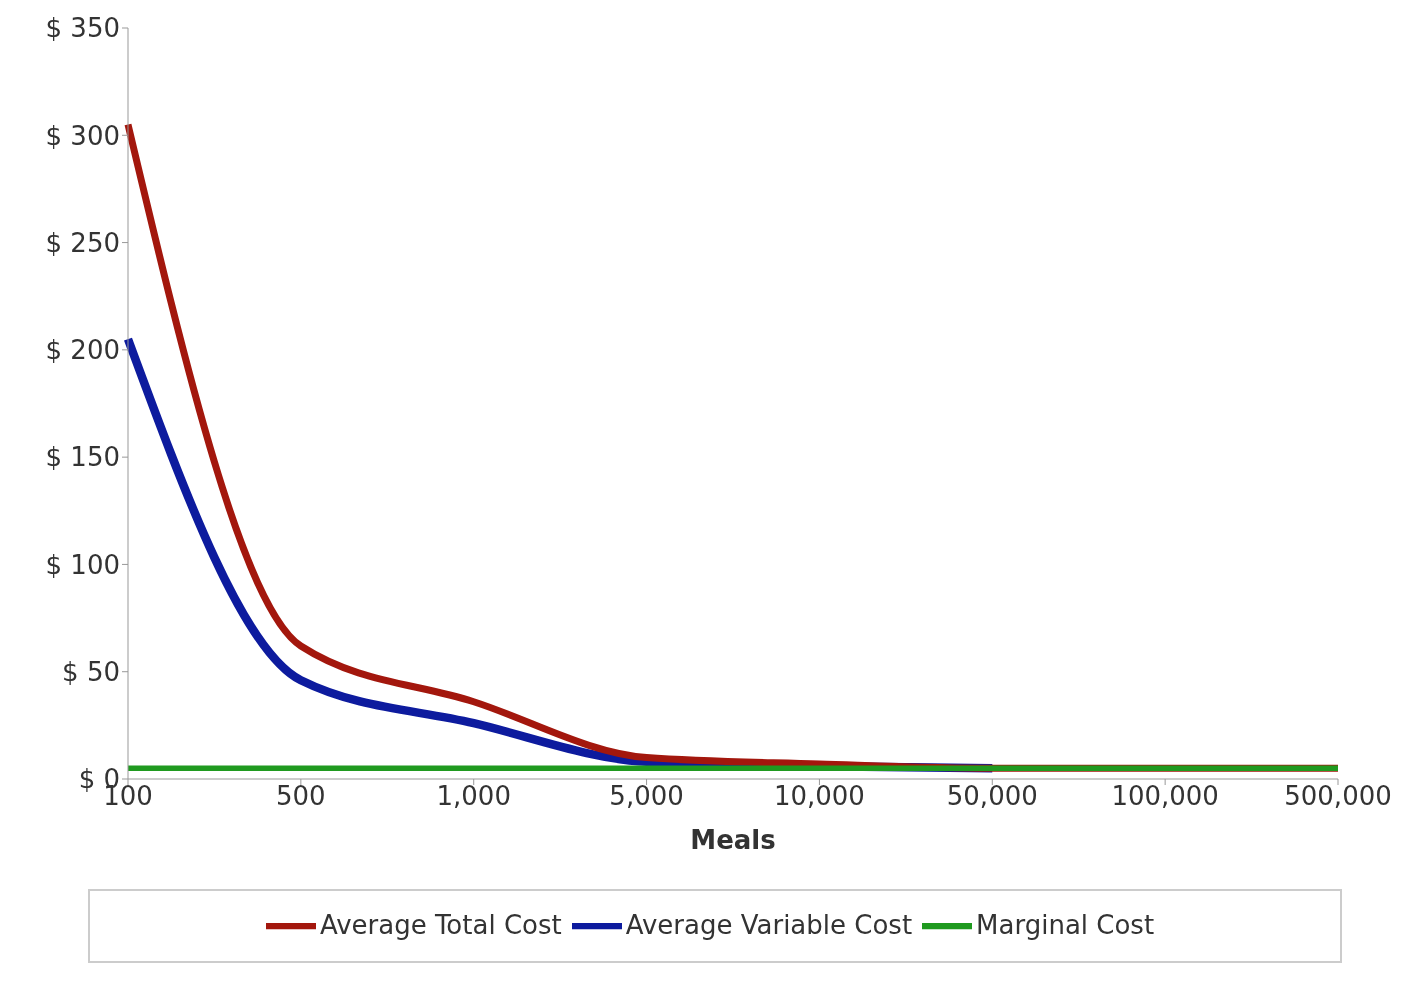 The width and height of the screenshot is (1409, 983). What do you see at coordinates (1065, 924) in the screenshot?
I see `legend-label: Marginal Cost` at bounding box center [1065, 924].